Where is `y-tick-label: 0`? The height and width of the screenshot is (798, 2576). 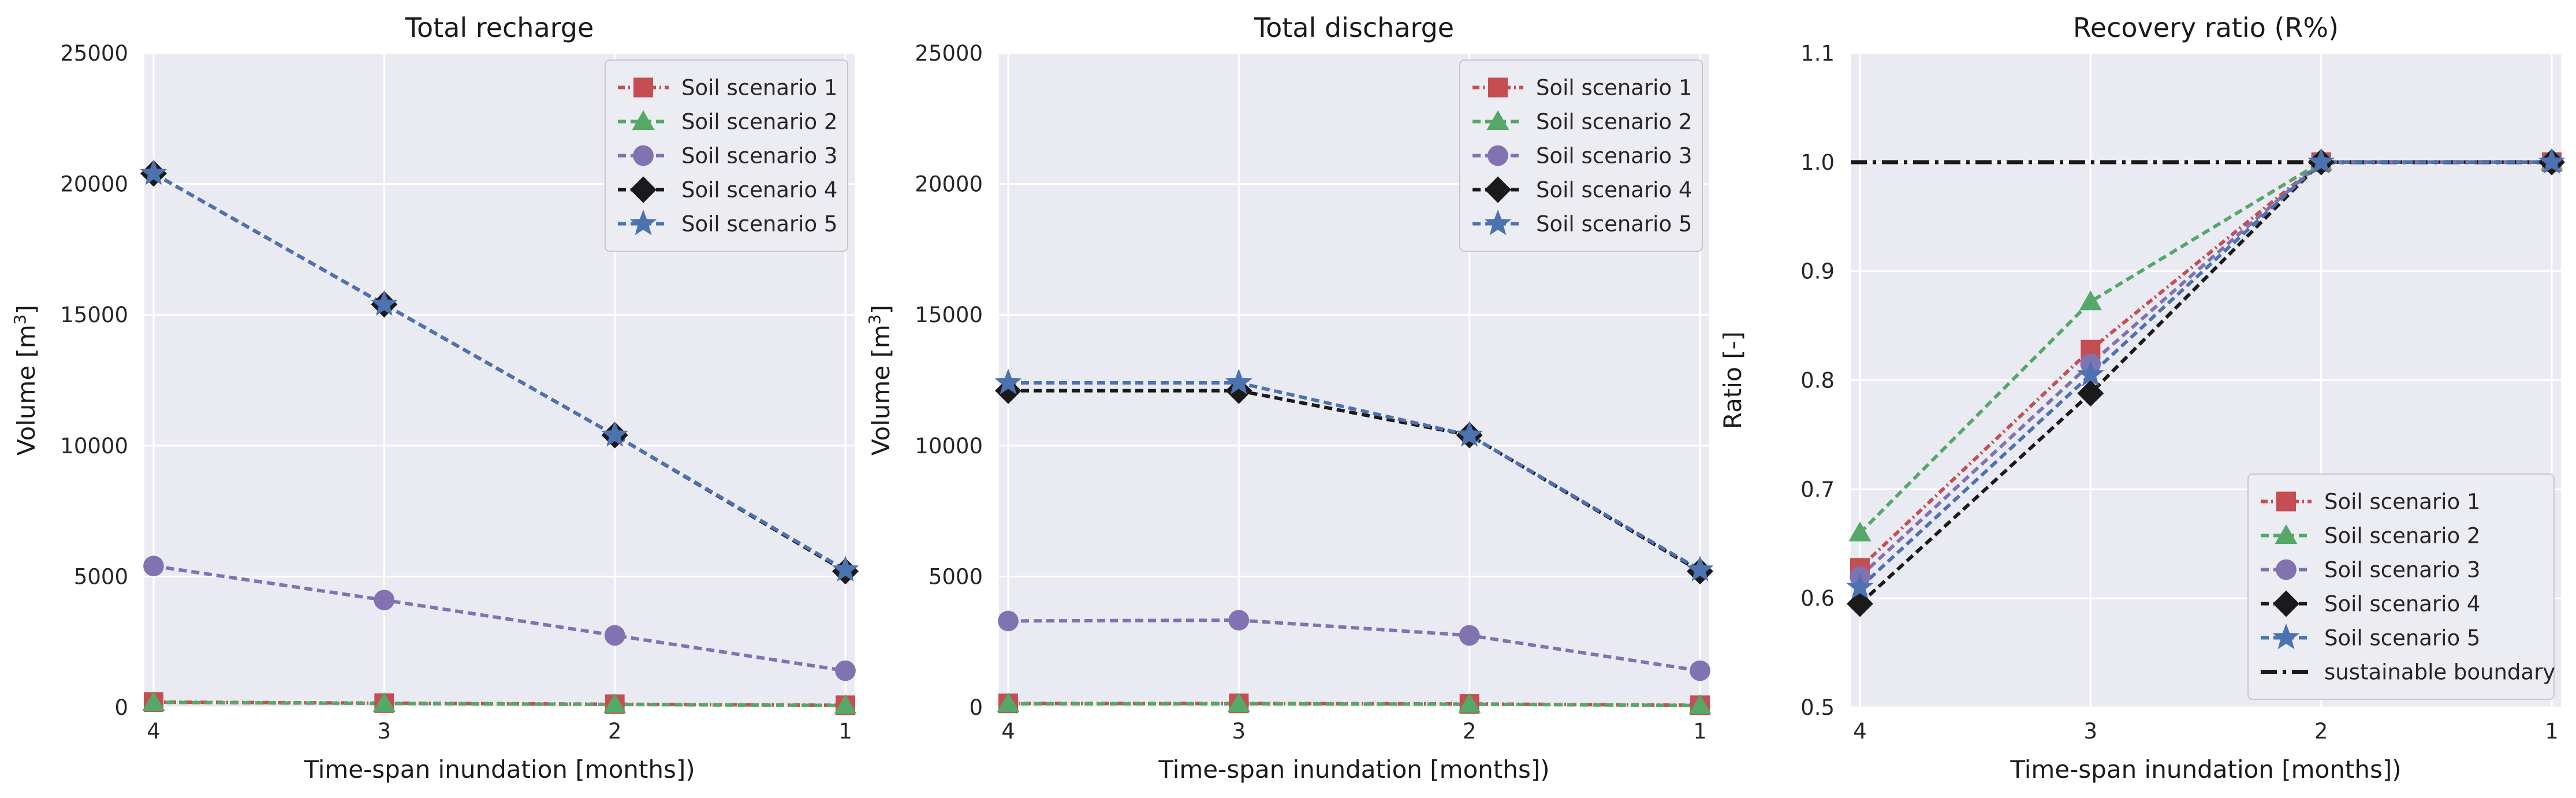
y-tick-label: 0 is located at coordinates (976, 707).